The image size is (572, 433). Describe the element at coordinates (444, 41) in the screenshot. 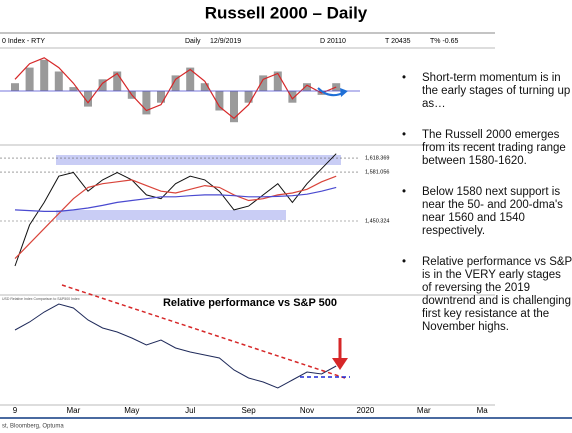

I see `header-tpct: T% -0.65` at that location.